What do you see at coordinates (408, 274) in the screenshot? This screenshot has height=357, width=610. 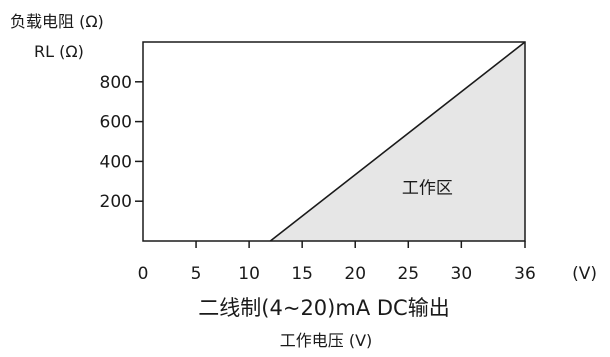 I see `x-tick-label: 25` at bounding box center [408, 274].